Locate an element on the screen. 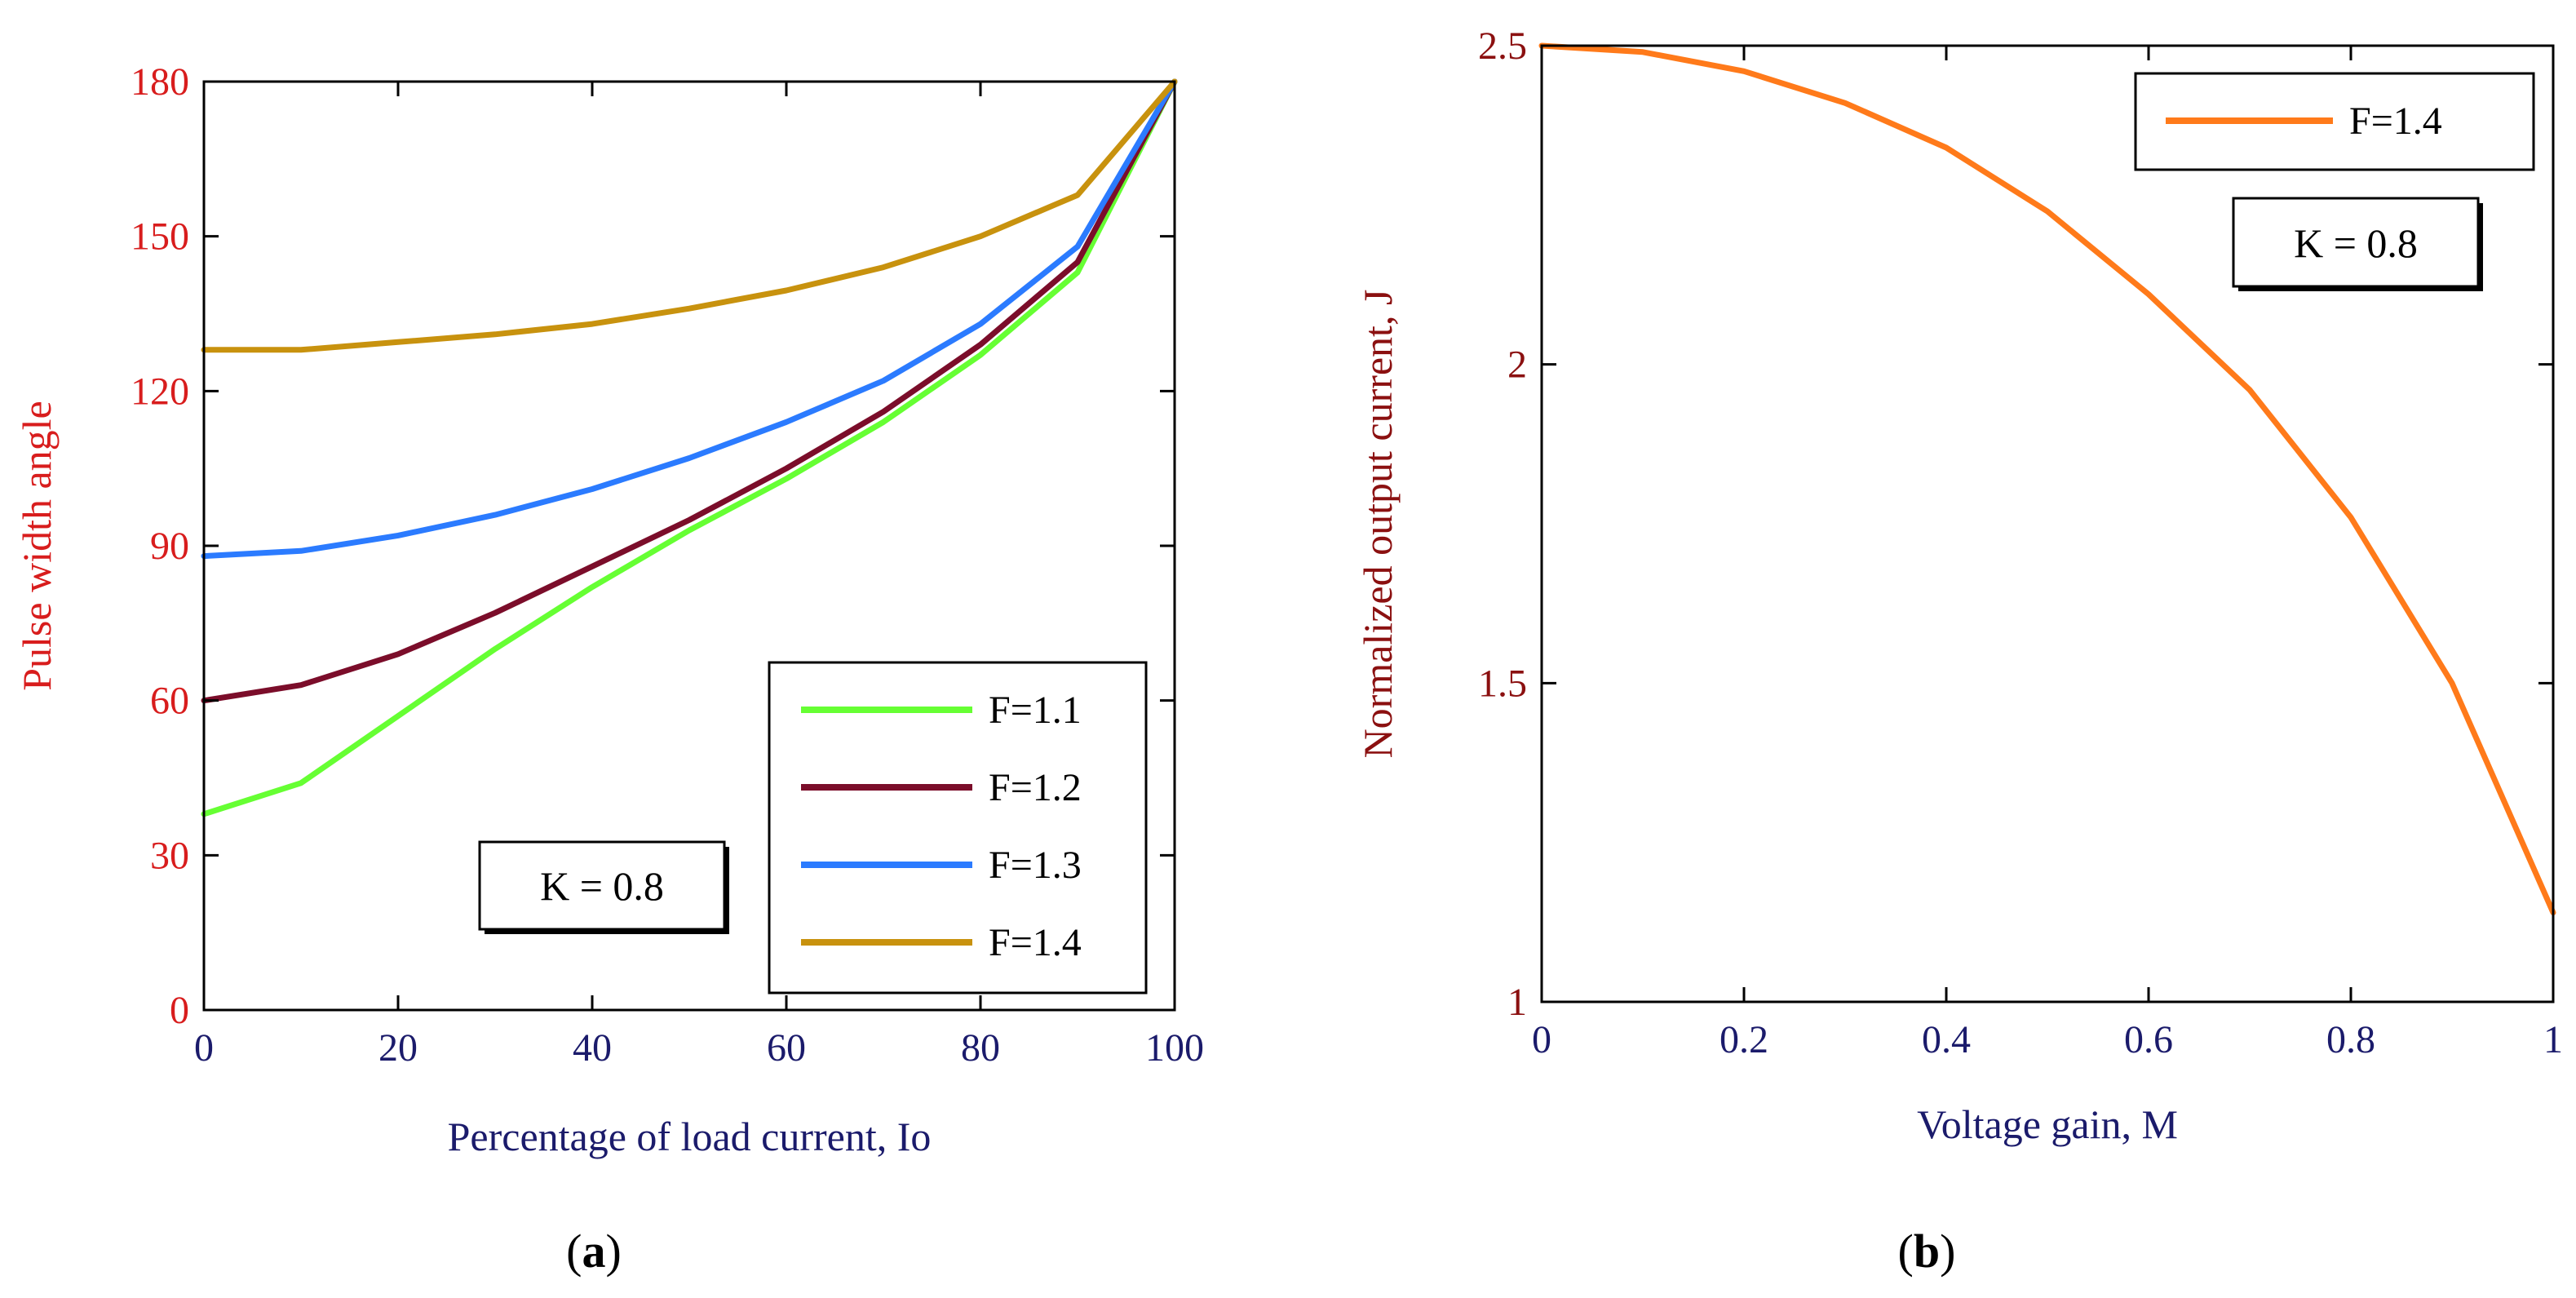  panel-b-y-tick-label: 2 is located at coordinates (1517, 365).